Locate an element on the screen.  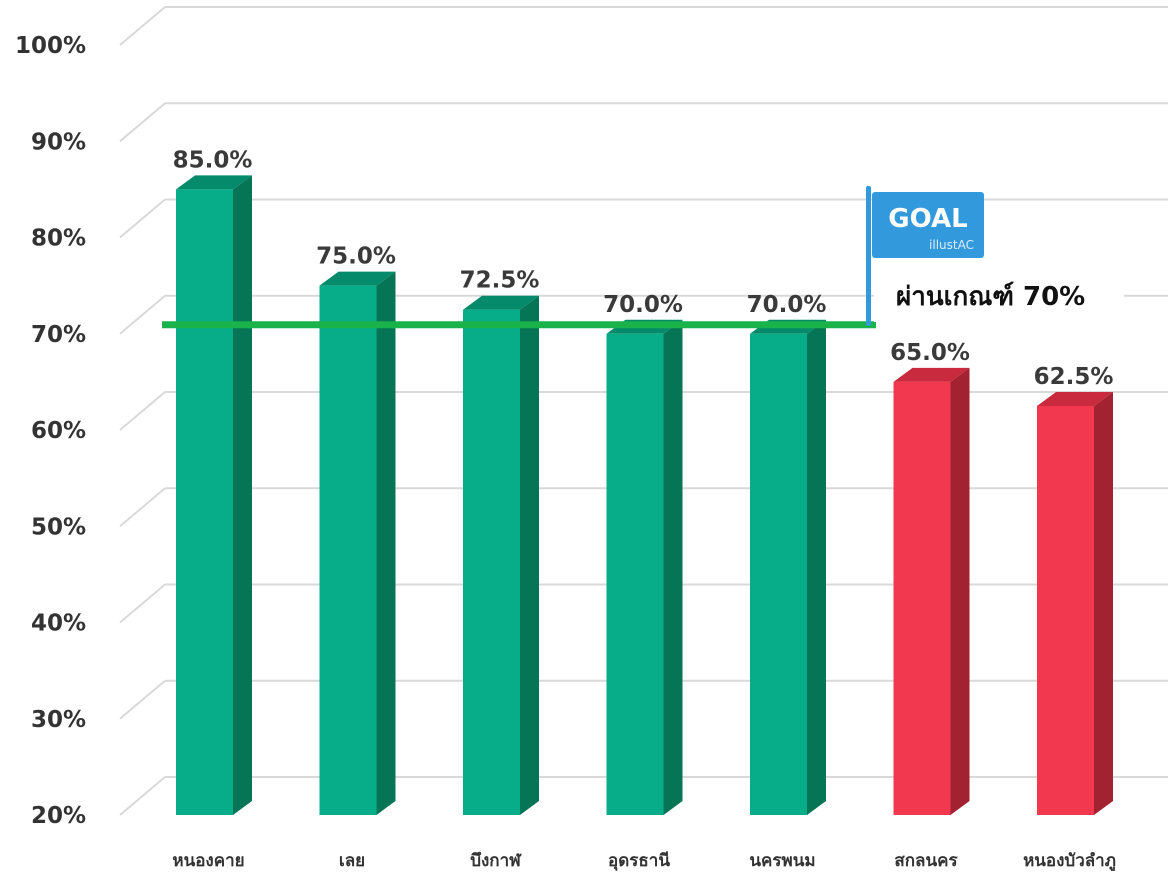
y-tick-label: 40% is located at coordinates (58, 624).